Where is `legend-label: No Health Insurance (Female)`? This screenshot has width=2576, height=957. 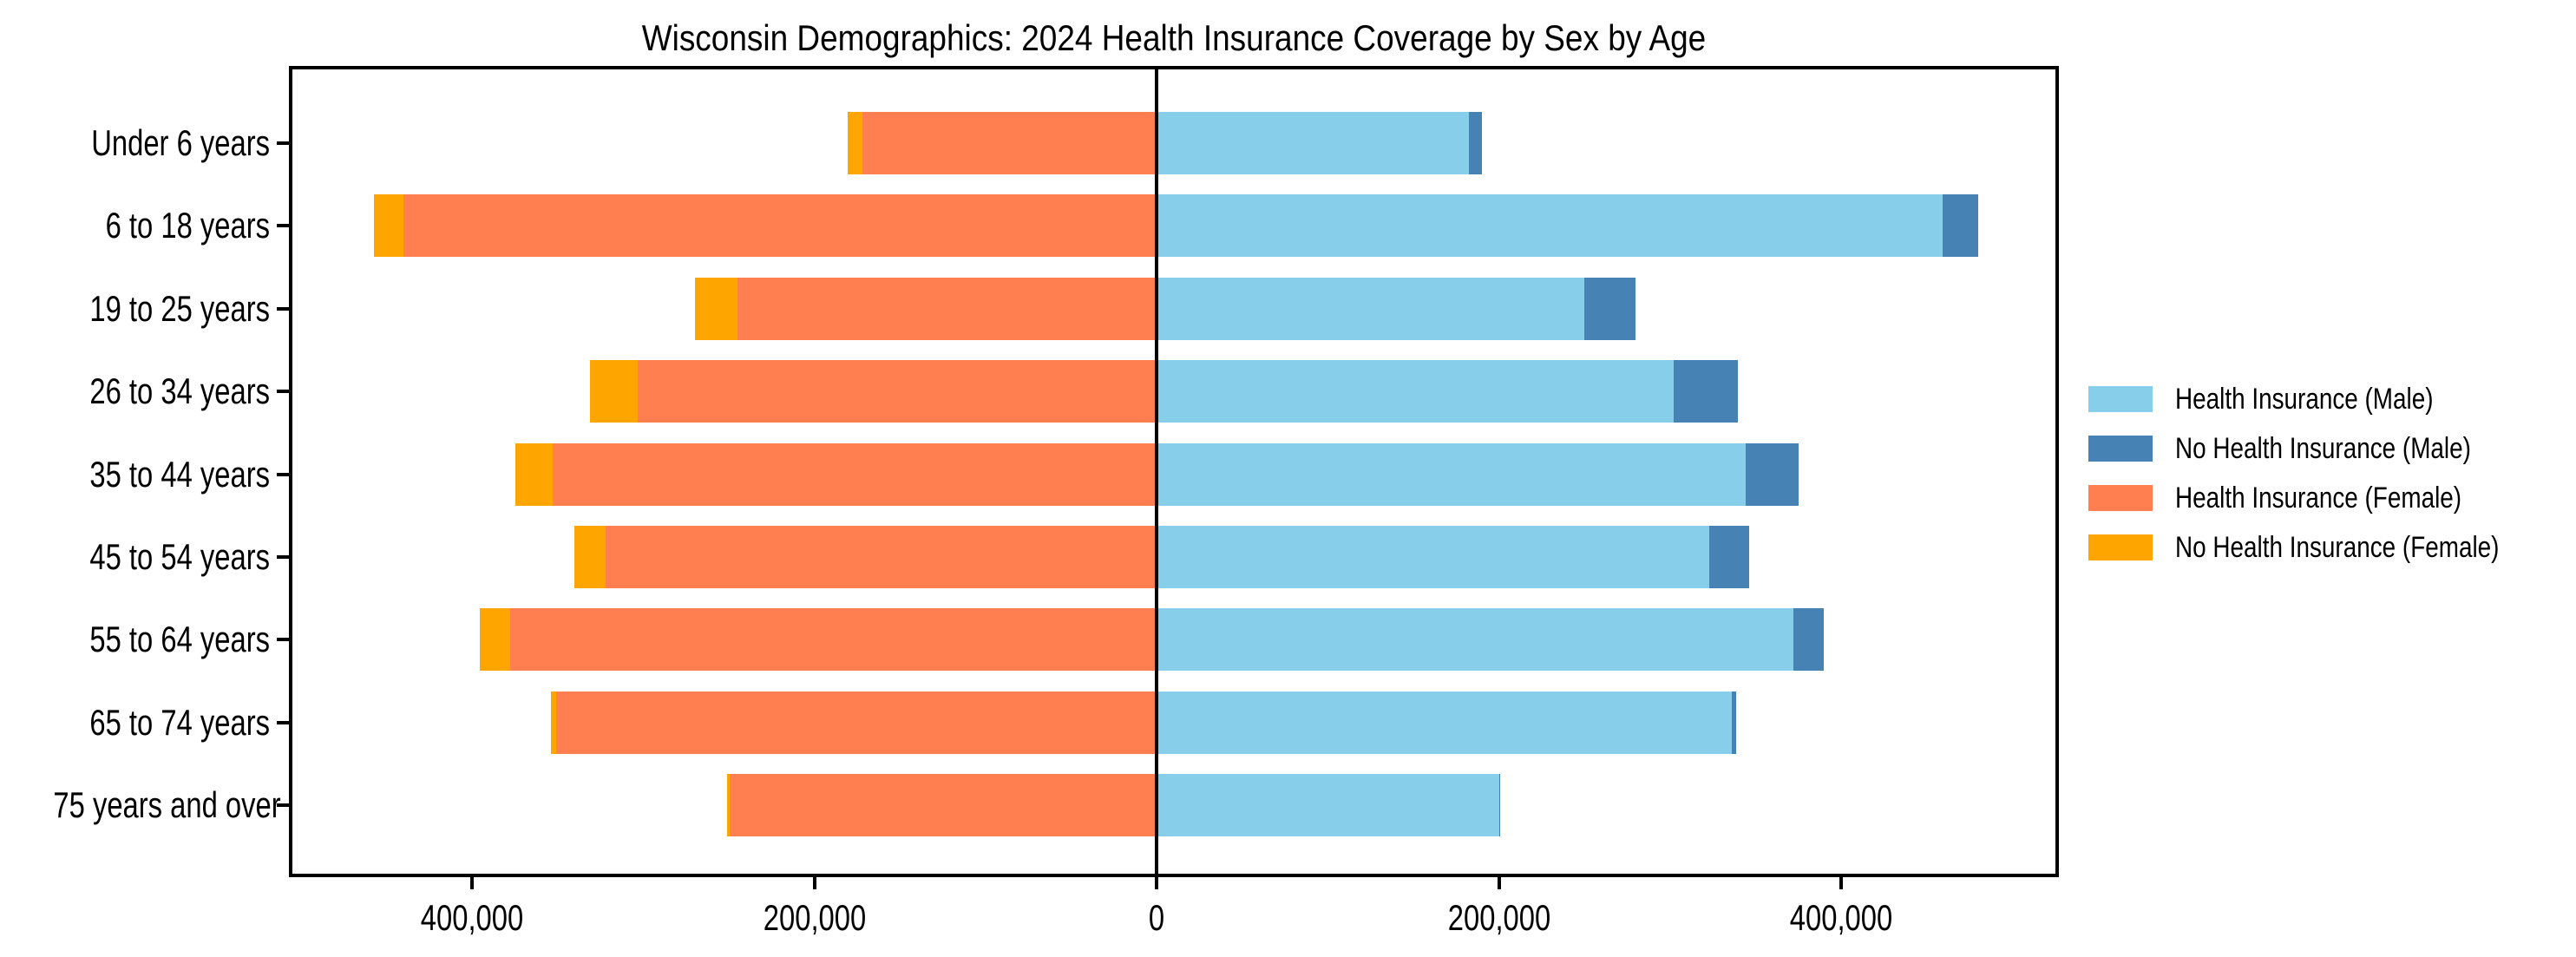
legend-label: No Health Insurance (Female) is located at coordinates (2337, 547).